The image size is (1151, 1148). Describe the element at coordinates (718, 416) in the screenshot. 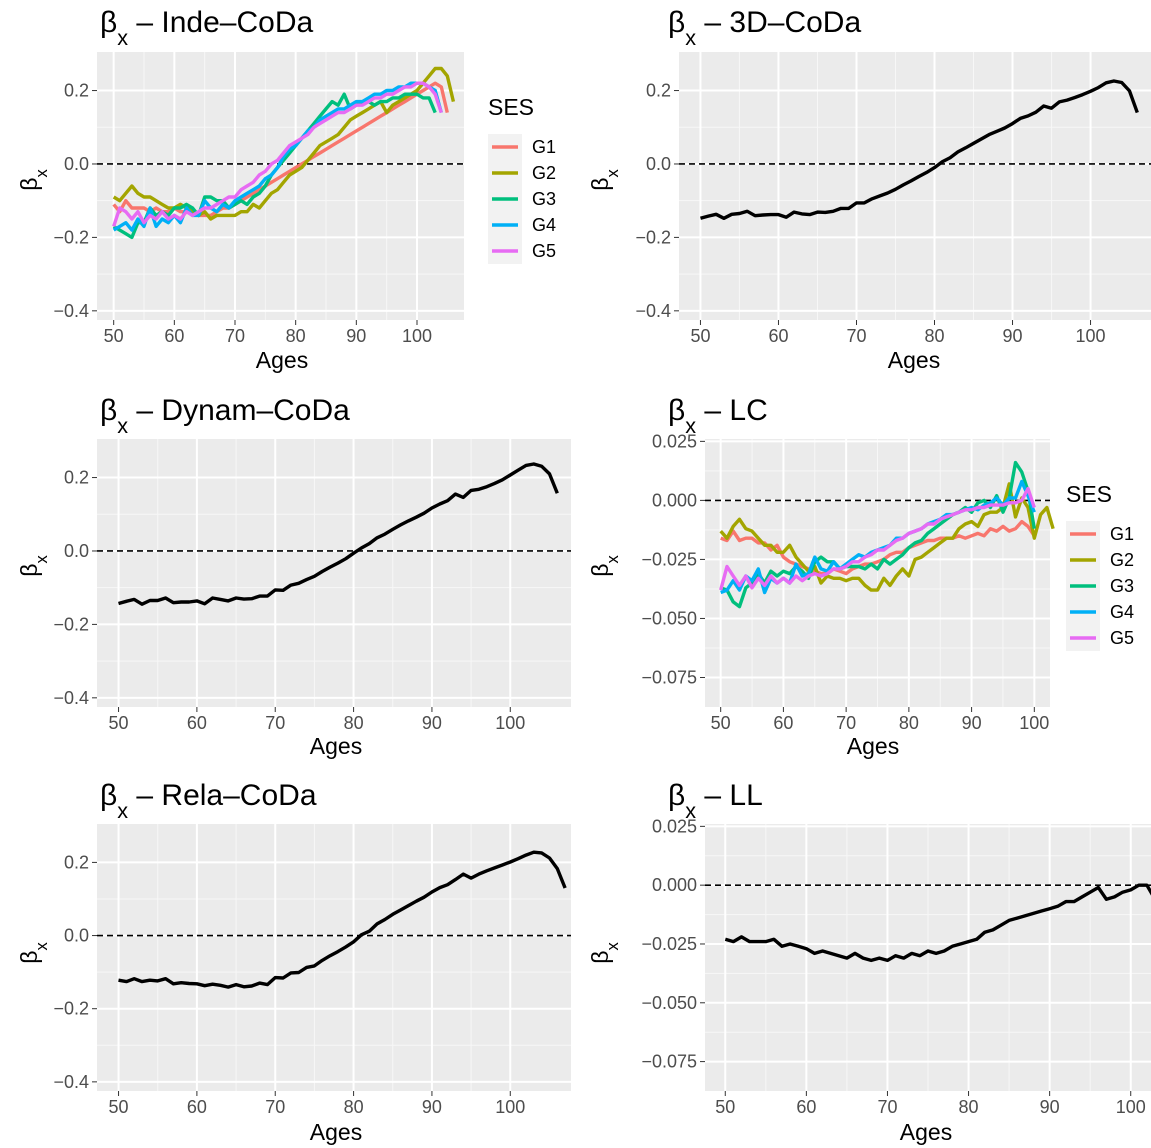

I see `chart-title: βx – LC` at that location.